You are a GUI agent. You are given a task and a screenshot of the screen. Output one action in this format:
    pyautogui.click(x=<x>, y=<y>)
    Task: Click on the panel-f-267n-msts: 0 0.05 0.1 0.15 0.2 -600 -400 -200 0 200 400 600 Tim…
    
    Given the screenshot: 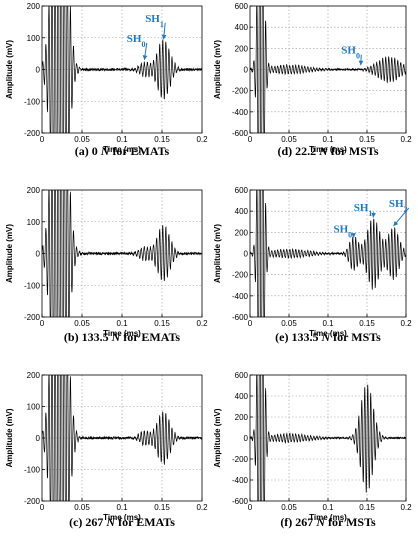 What is the action you would take?
    pyautogui.click(x=312, y=450)
    